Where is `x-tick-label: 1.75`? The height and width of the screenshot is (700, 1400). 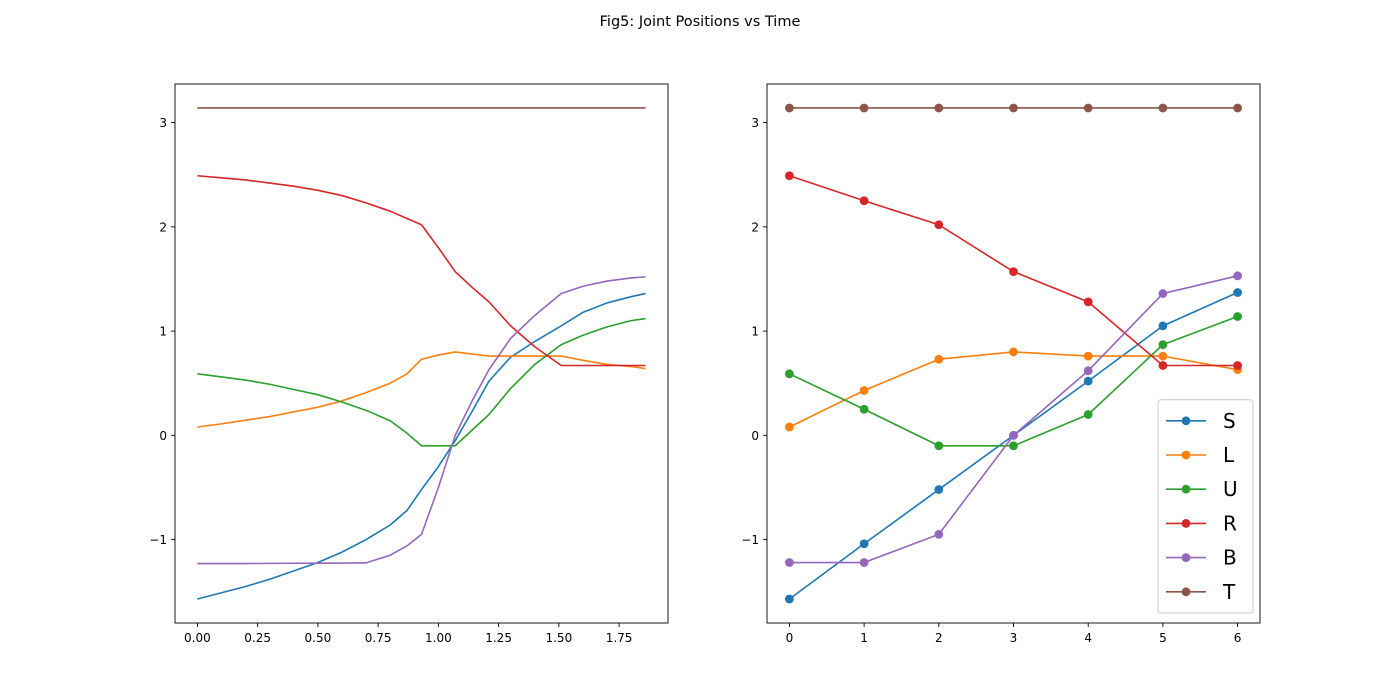 x-tick-label: 1.75 is located at coordinates (619, 638).